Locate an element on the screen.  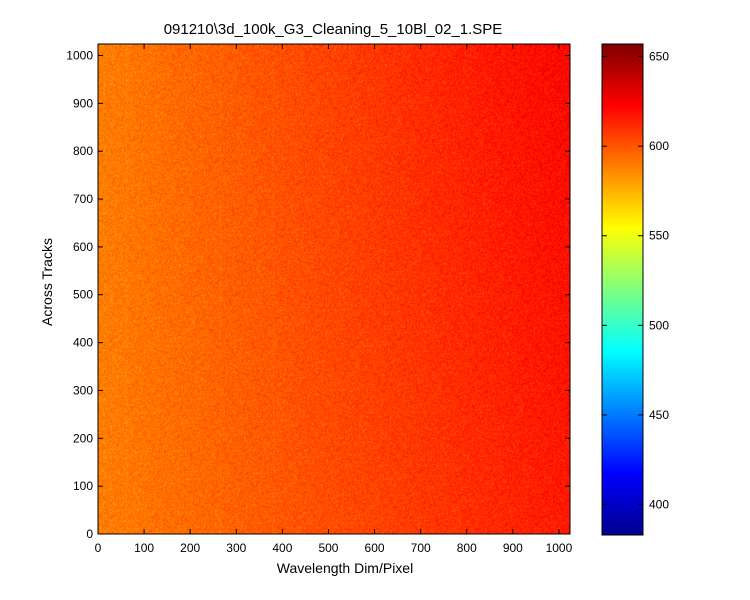
y-axis-label: Across Tracks is located at coordinates (47, 282).